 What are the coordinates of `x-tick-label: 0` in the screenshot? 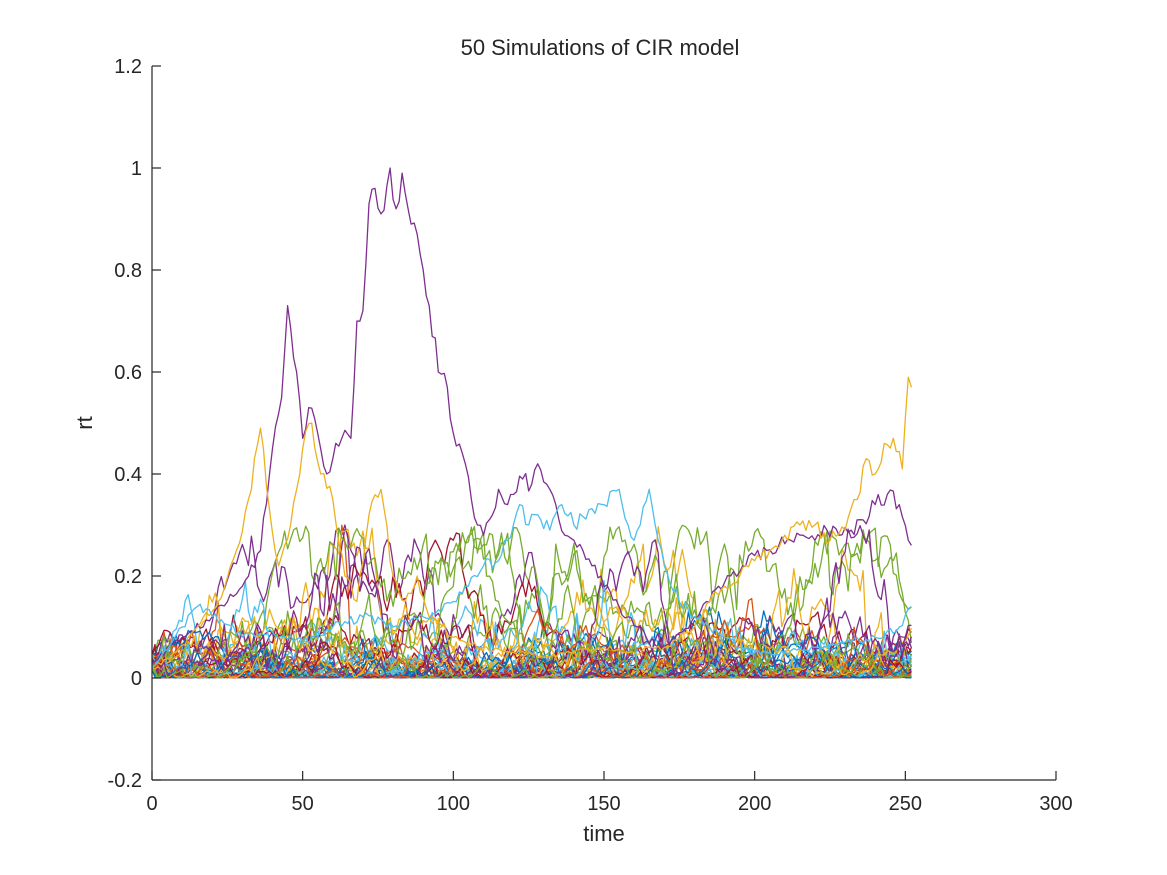 It's located at (151, 804).